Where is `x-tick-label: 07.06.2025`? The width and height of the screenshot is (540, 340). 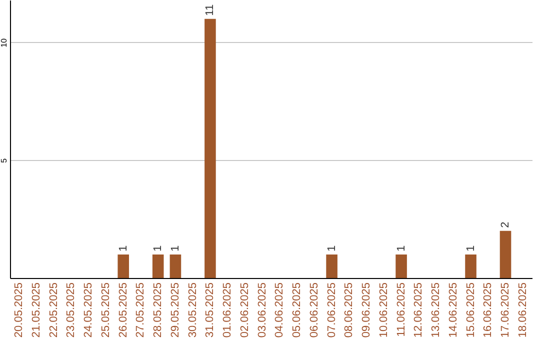 x-tick-label: 07.06.2025 is located at coordinates (332, 310).